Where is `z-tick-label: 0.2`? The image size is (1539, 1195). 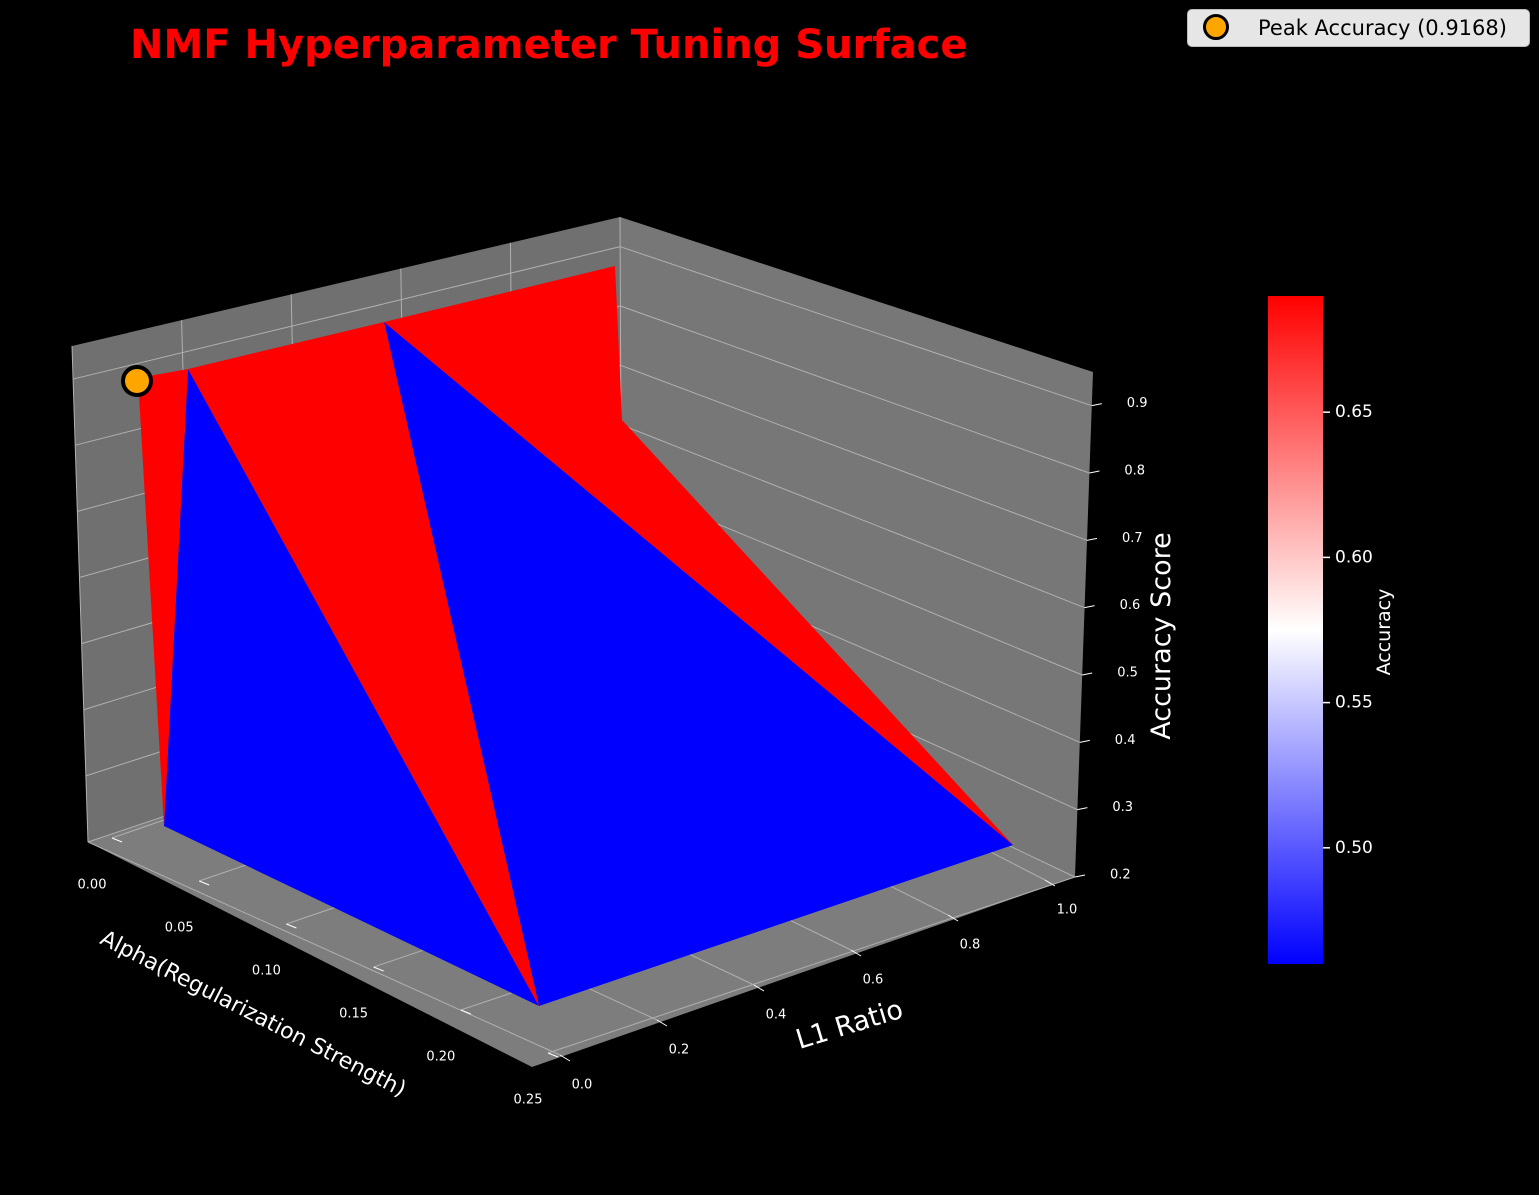
z-tick-label: 0.2 is located at coordinates (1120, 875).